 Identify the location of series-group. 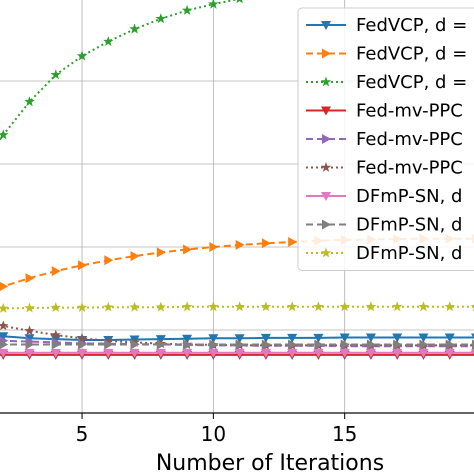
(237, 353).